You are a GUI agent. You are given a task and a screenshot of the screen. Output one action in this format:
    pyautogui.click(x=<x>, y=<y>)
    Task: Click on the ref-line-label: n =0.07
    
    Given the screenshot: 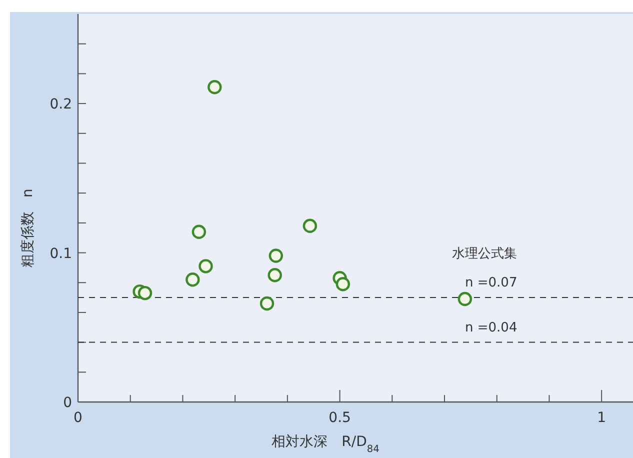 What is the action you would take?
    pyautogui.click(x=491, y=283)
    